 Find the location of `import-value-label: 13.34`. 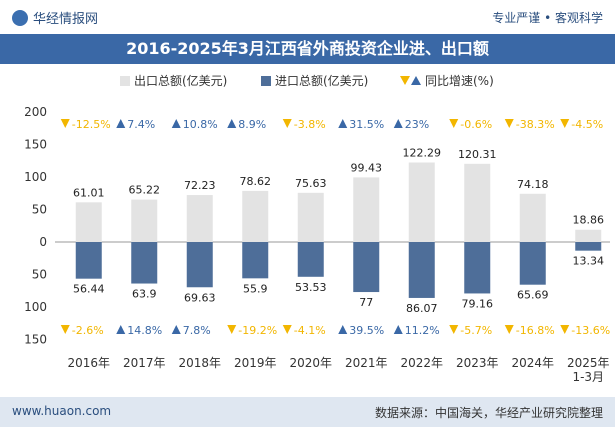

import-value-label: 13.34 is located at coordinates (589, 261).